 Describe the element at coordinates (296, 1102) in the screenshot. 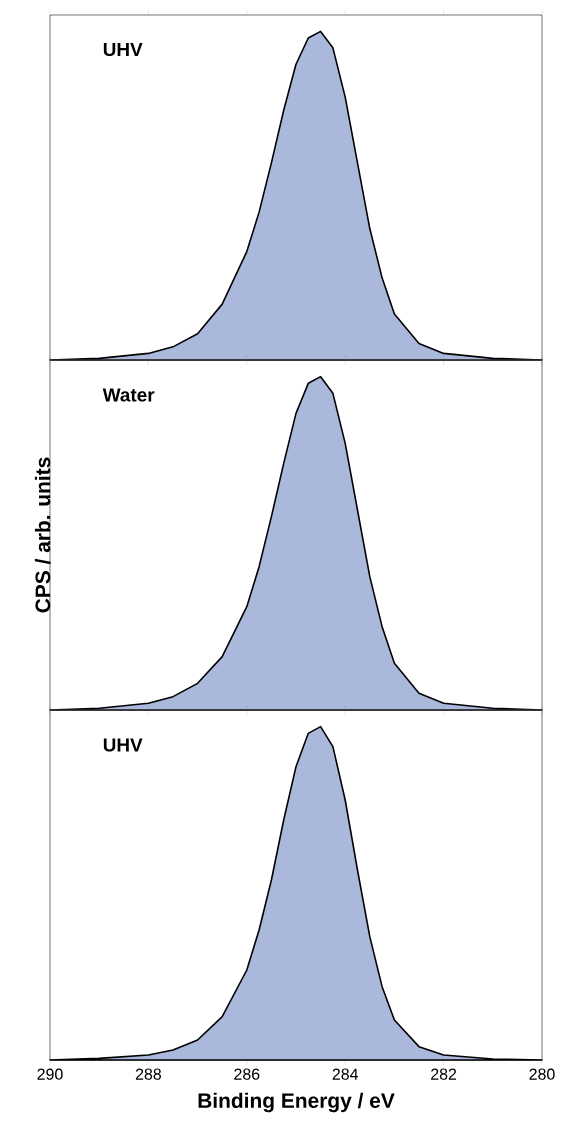

I see `x-axis-title: Binding Energy / eV` at that location.